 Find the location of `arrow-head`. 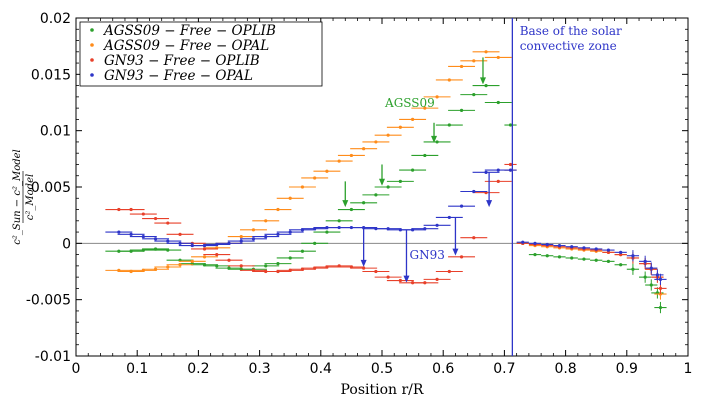

arrow-head is located at coordinates (406, 279).